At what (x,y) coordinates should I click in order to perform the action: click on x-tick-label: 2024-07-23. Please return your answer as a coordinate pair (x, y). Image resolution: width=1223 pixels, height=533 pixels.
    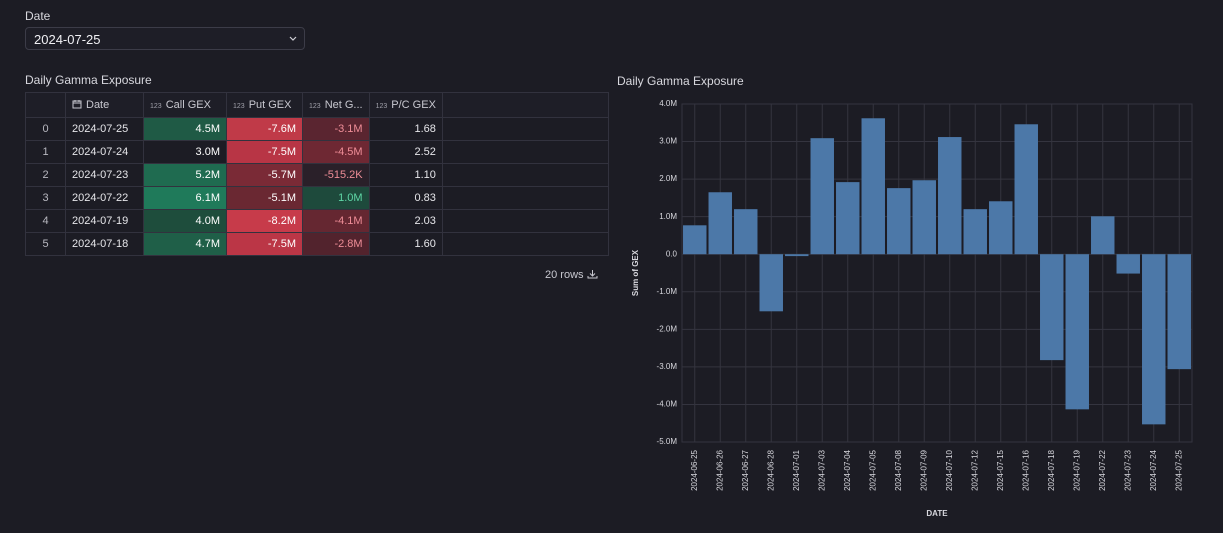
    Looking at the image, I should click on (1127, 469).